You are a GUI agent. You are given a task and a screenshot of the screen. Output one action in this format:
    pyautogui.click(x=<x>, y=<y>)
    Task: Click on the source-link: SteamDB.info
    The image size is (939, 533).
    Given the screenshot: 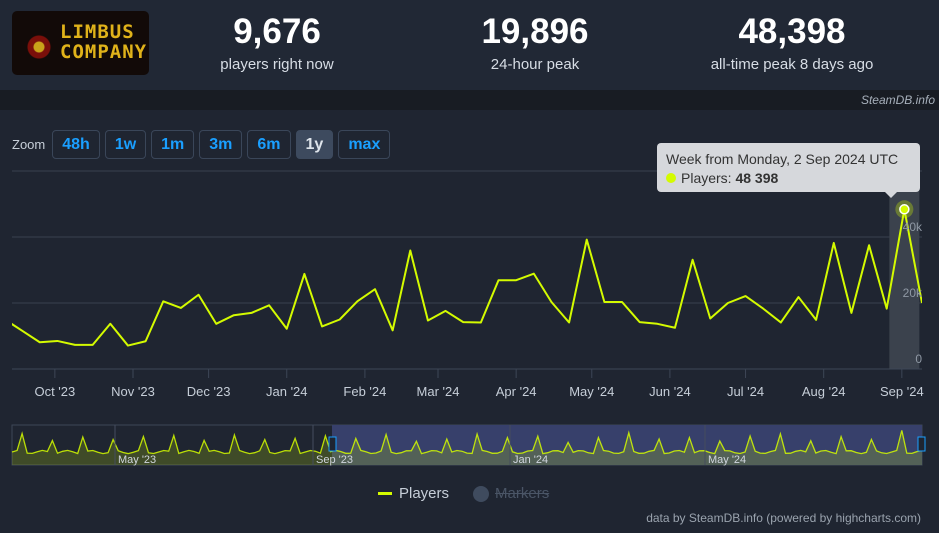 What is the action you would take?
    pyautogui.click(x=897, y=100)
    